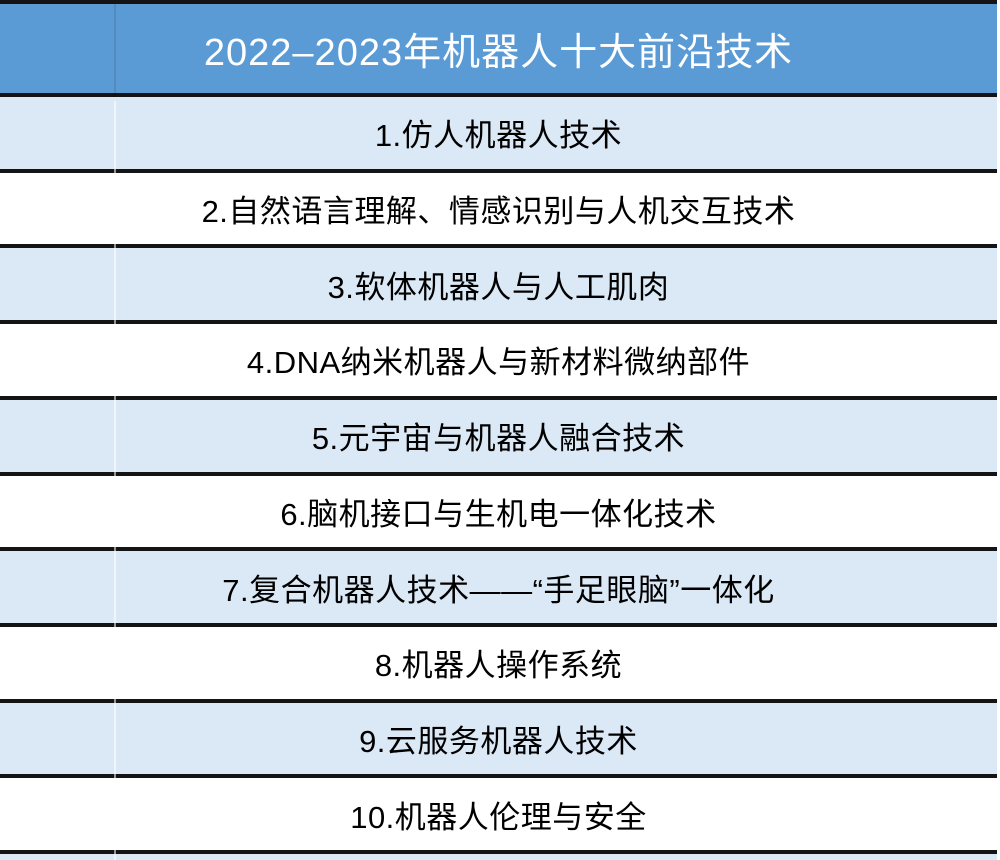 The height and width of the screenshot is (860, 1000). I want to click on table-row: 2.自然语言理解、情感识别与人机交互技术, so click(498, 210).